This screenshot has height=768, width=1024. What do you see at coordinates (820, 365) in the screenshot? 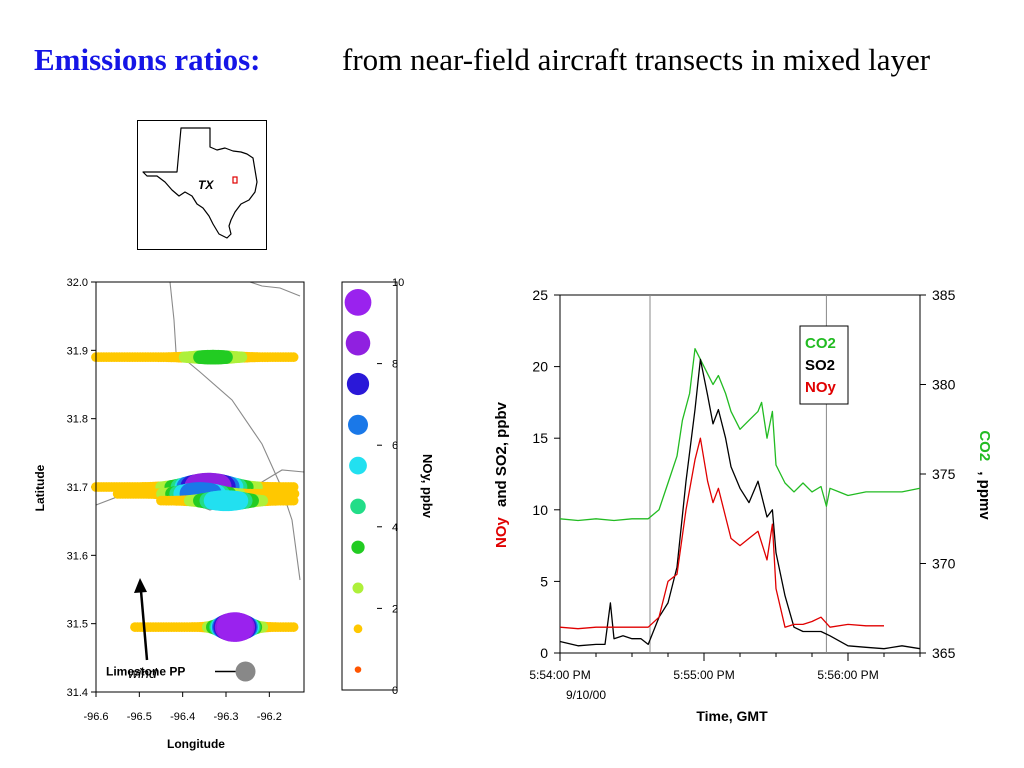
I see `legend-so2: SO2` at bounding box center [820, 365].